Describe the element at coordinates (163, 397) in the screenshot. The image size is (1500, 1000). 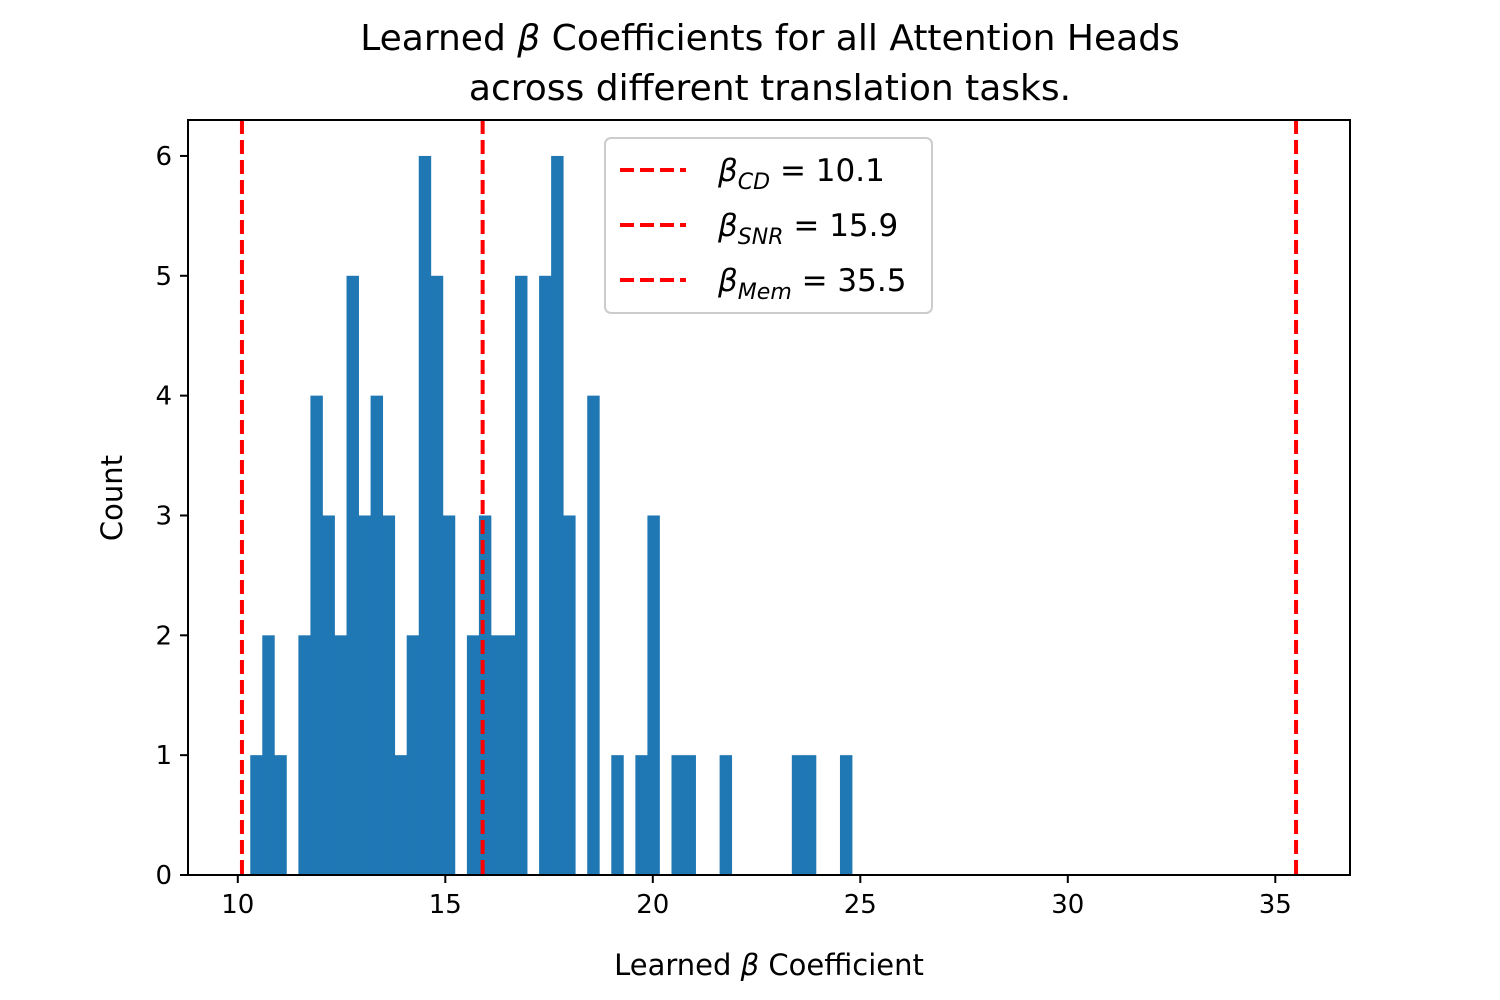
I see `y-tick-label: 4` at that location.